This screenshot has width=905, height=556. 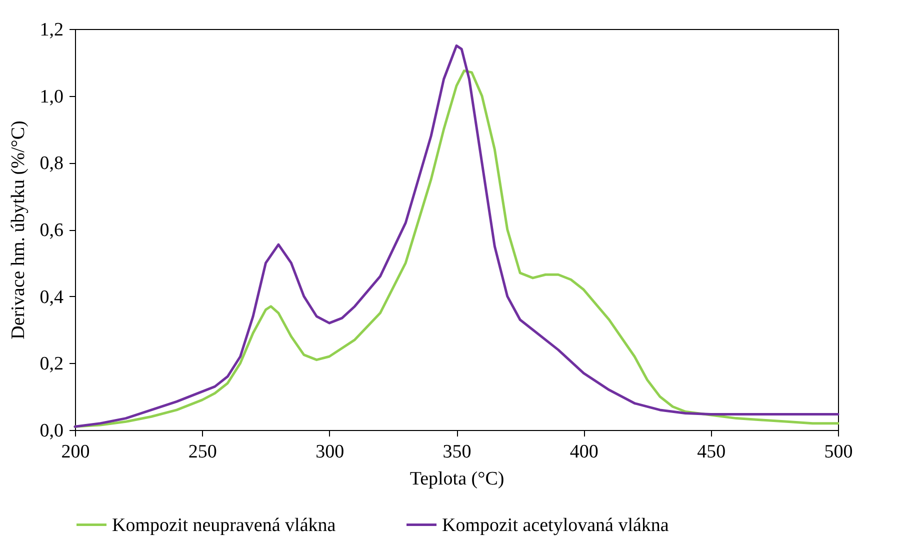 I want to click on x-tick-label: 300, so click(x=330, y=452).